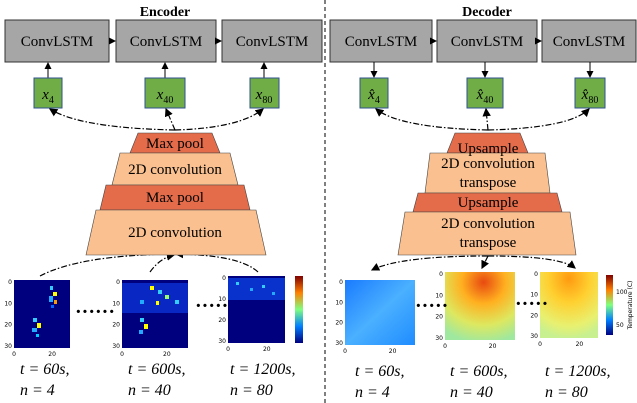  I want to click on math-label: x80, so click(264, 96).